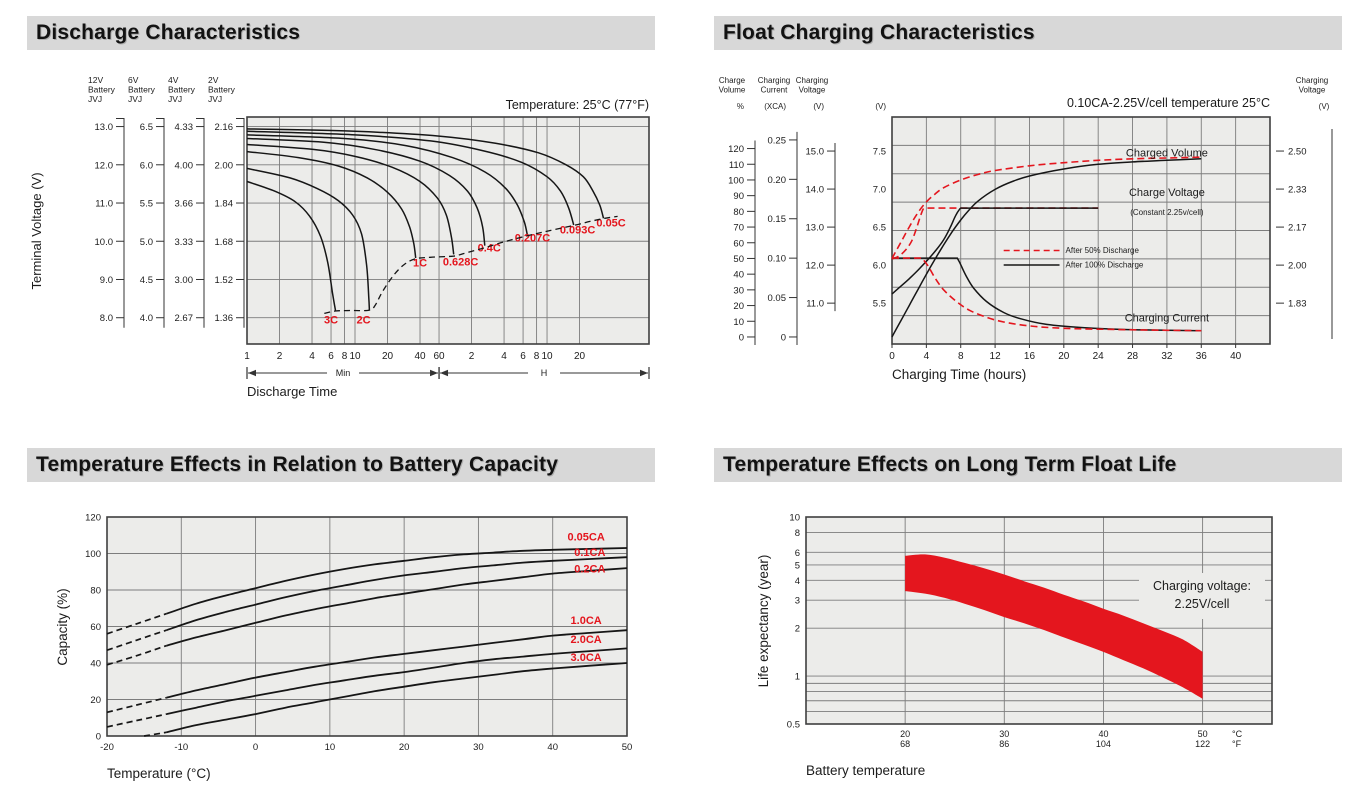 Image resolution: width=1365 pixels, height=795 pixels. What do you see at coordinates (1004, 734) in the screenshot?
I see `x-tick-celsius: 30` at bounding box center [1004, 734].